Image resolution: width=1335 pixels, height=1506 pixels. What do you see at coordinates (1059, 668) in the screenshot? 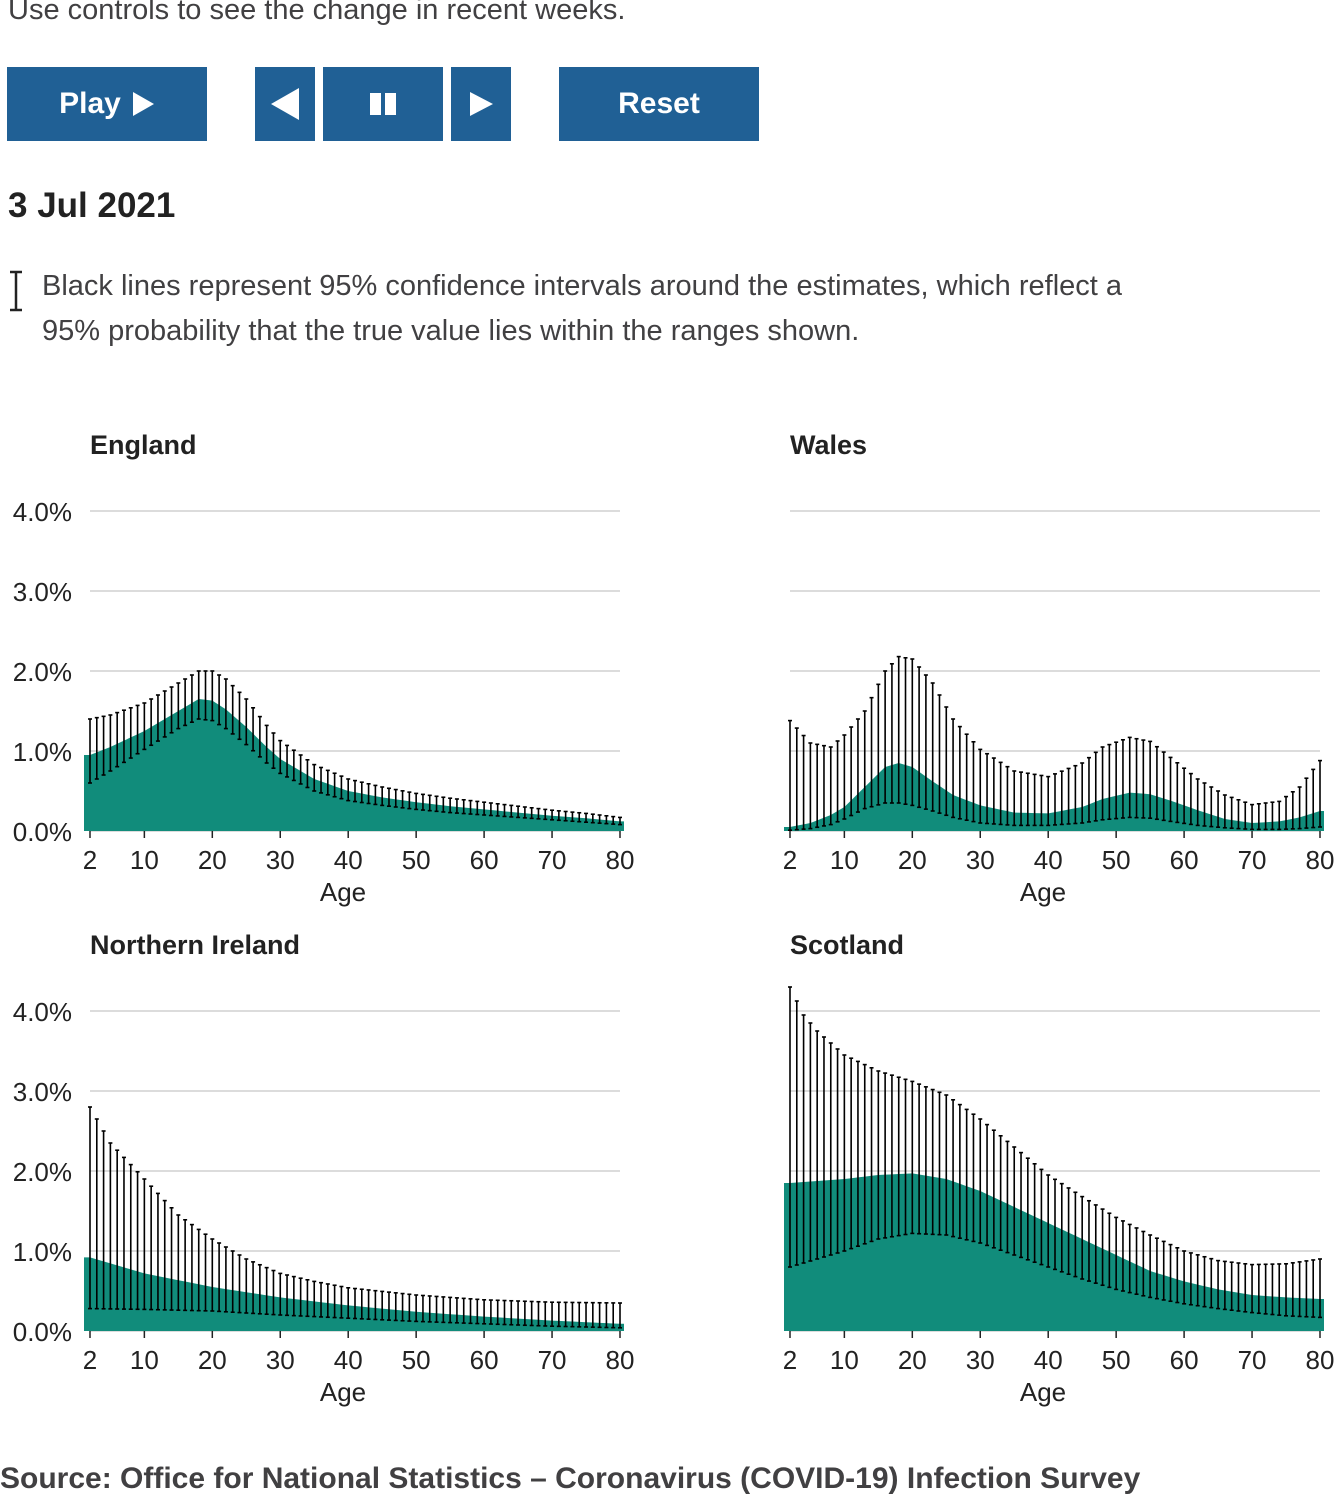
I see `chart-panel-wales: Wales 2 10 20 30 40 50 60 70 80 Age` at bounding box center [1059, 668].